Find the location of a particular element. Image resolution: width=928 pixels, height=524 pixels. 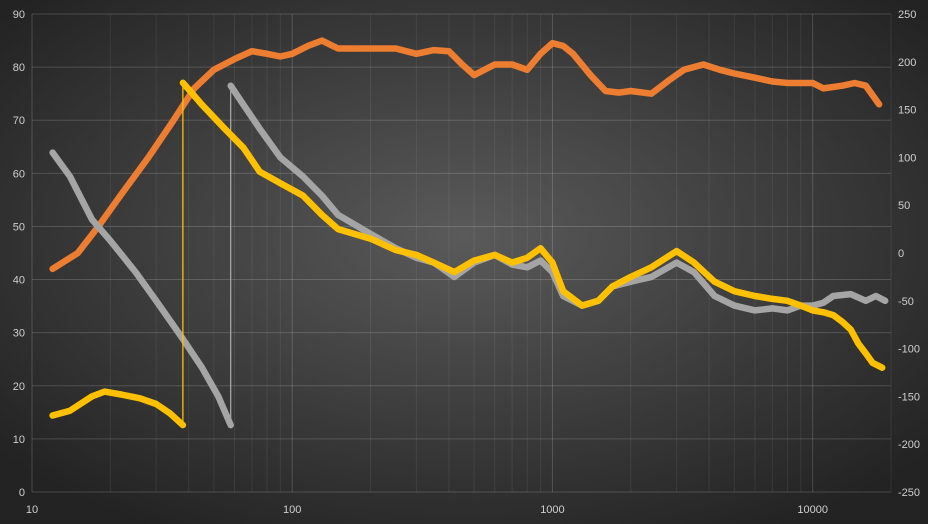

y-right-tick-label: -150 is located at coordinates (909, 397).